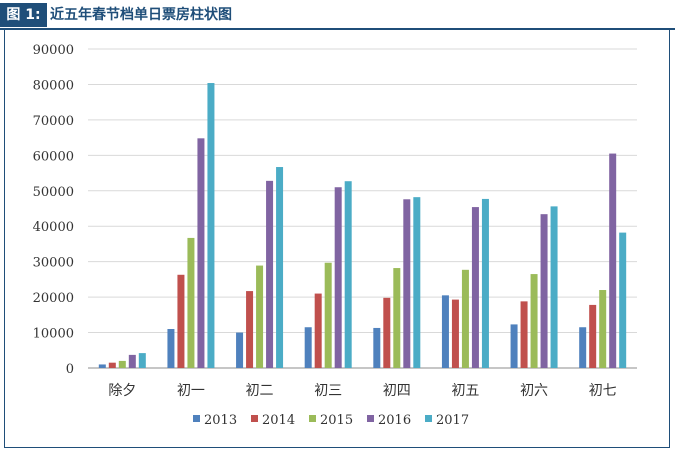  What do you see at coordinates (603, 390) in the screenshot?
I see `x-tick-label: 初七` at bounding box center [603, 390].